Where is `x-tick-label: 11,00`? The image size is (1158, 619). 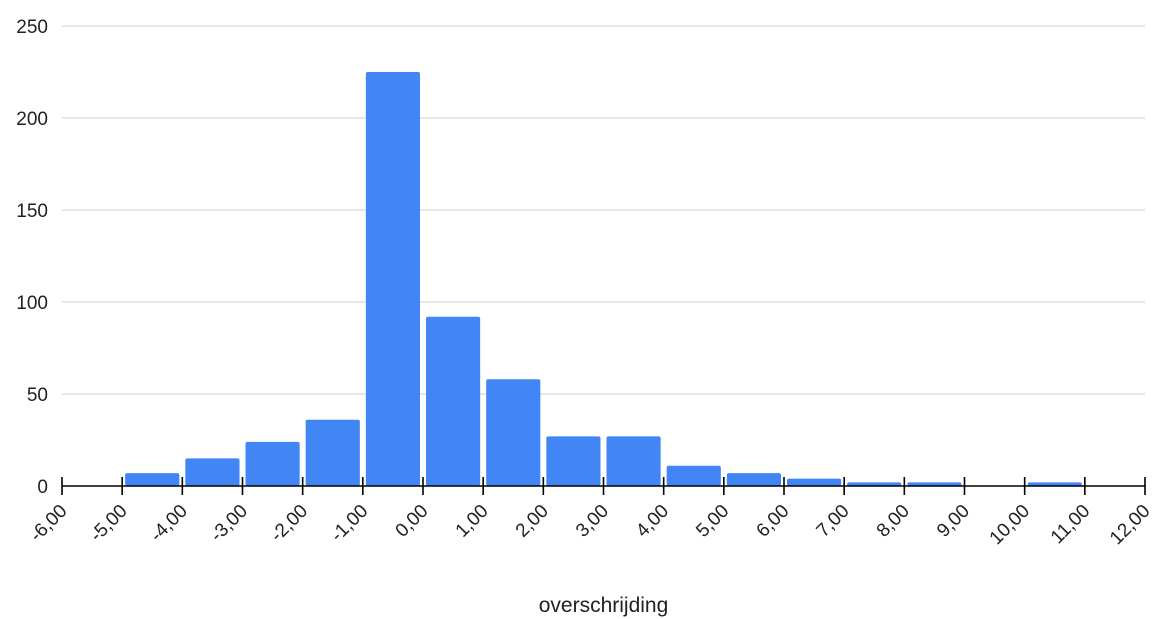 x-tick-label: 11,00 is located at coordinates (1070, 524).